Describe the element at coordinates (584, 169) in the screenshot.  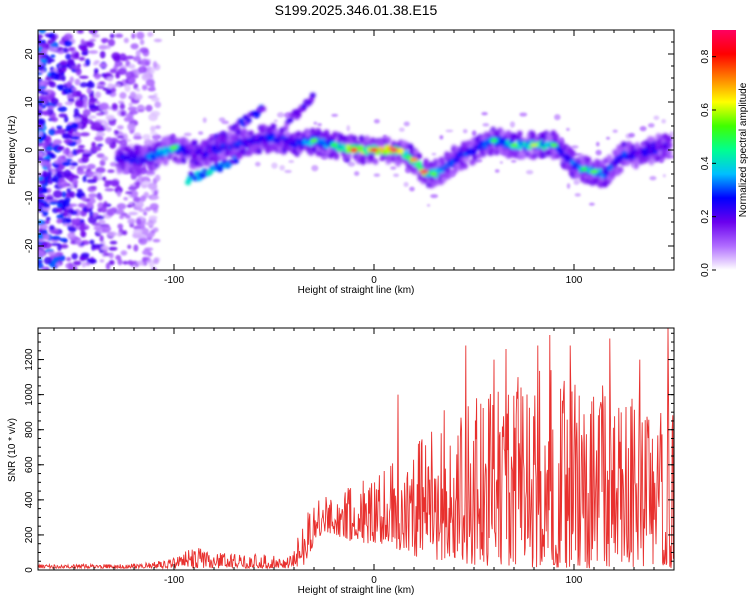
I see `ridge-peak` at that location.